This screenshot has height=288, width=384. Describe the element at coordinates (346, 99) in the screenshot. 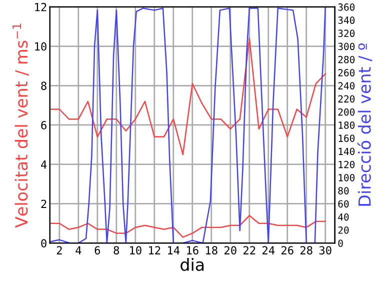

I see `y2-tick-label: 220` at that location.